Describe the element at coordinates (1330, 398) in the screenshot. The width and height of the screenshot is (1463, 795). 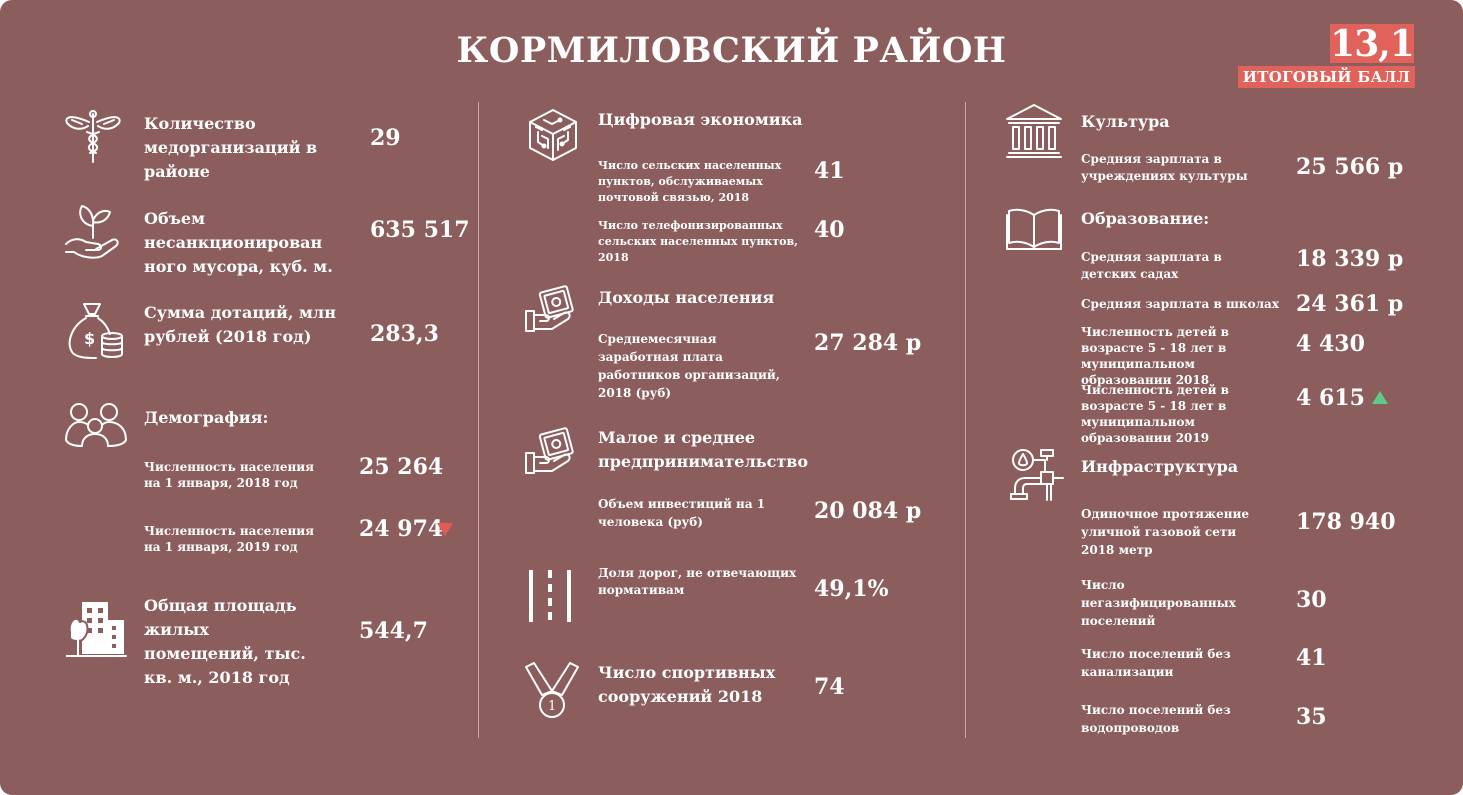
I see `kids-2019-value: 4 615` at that location.